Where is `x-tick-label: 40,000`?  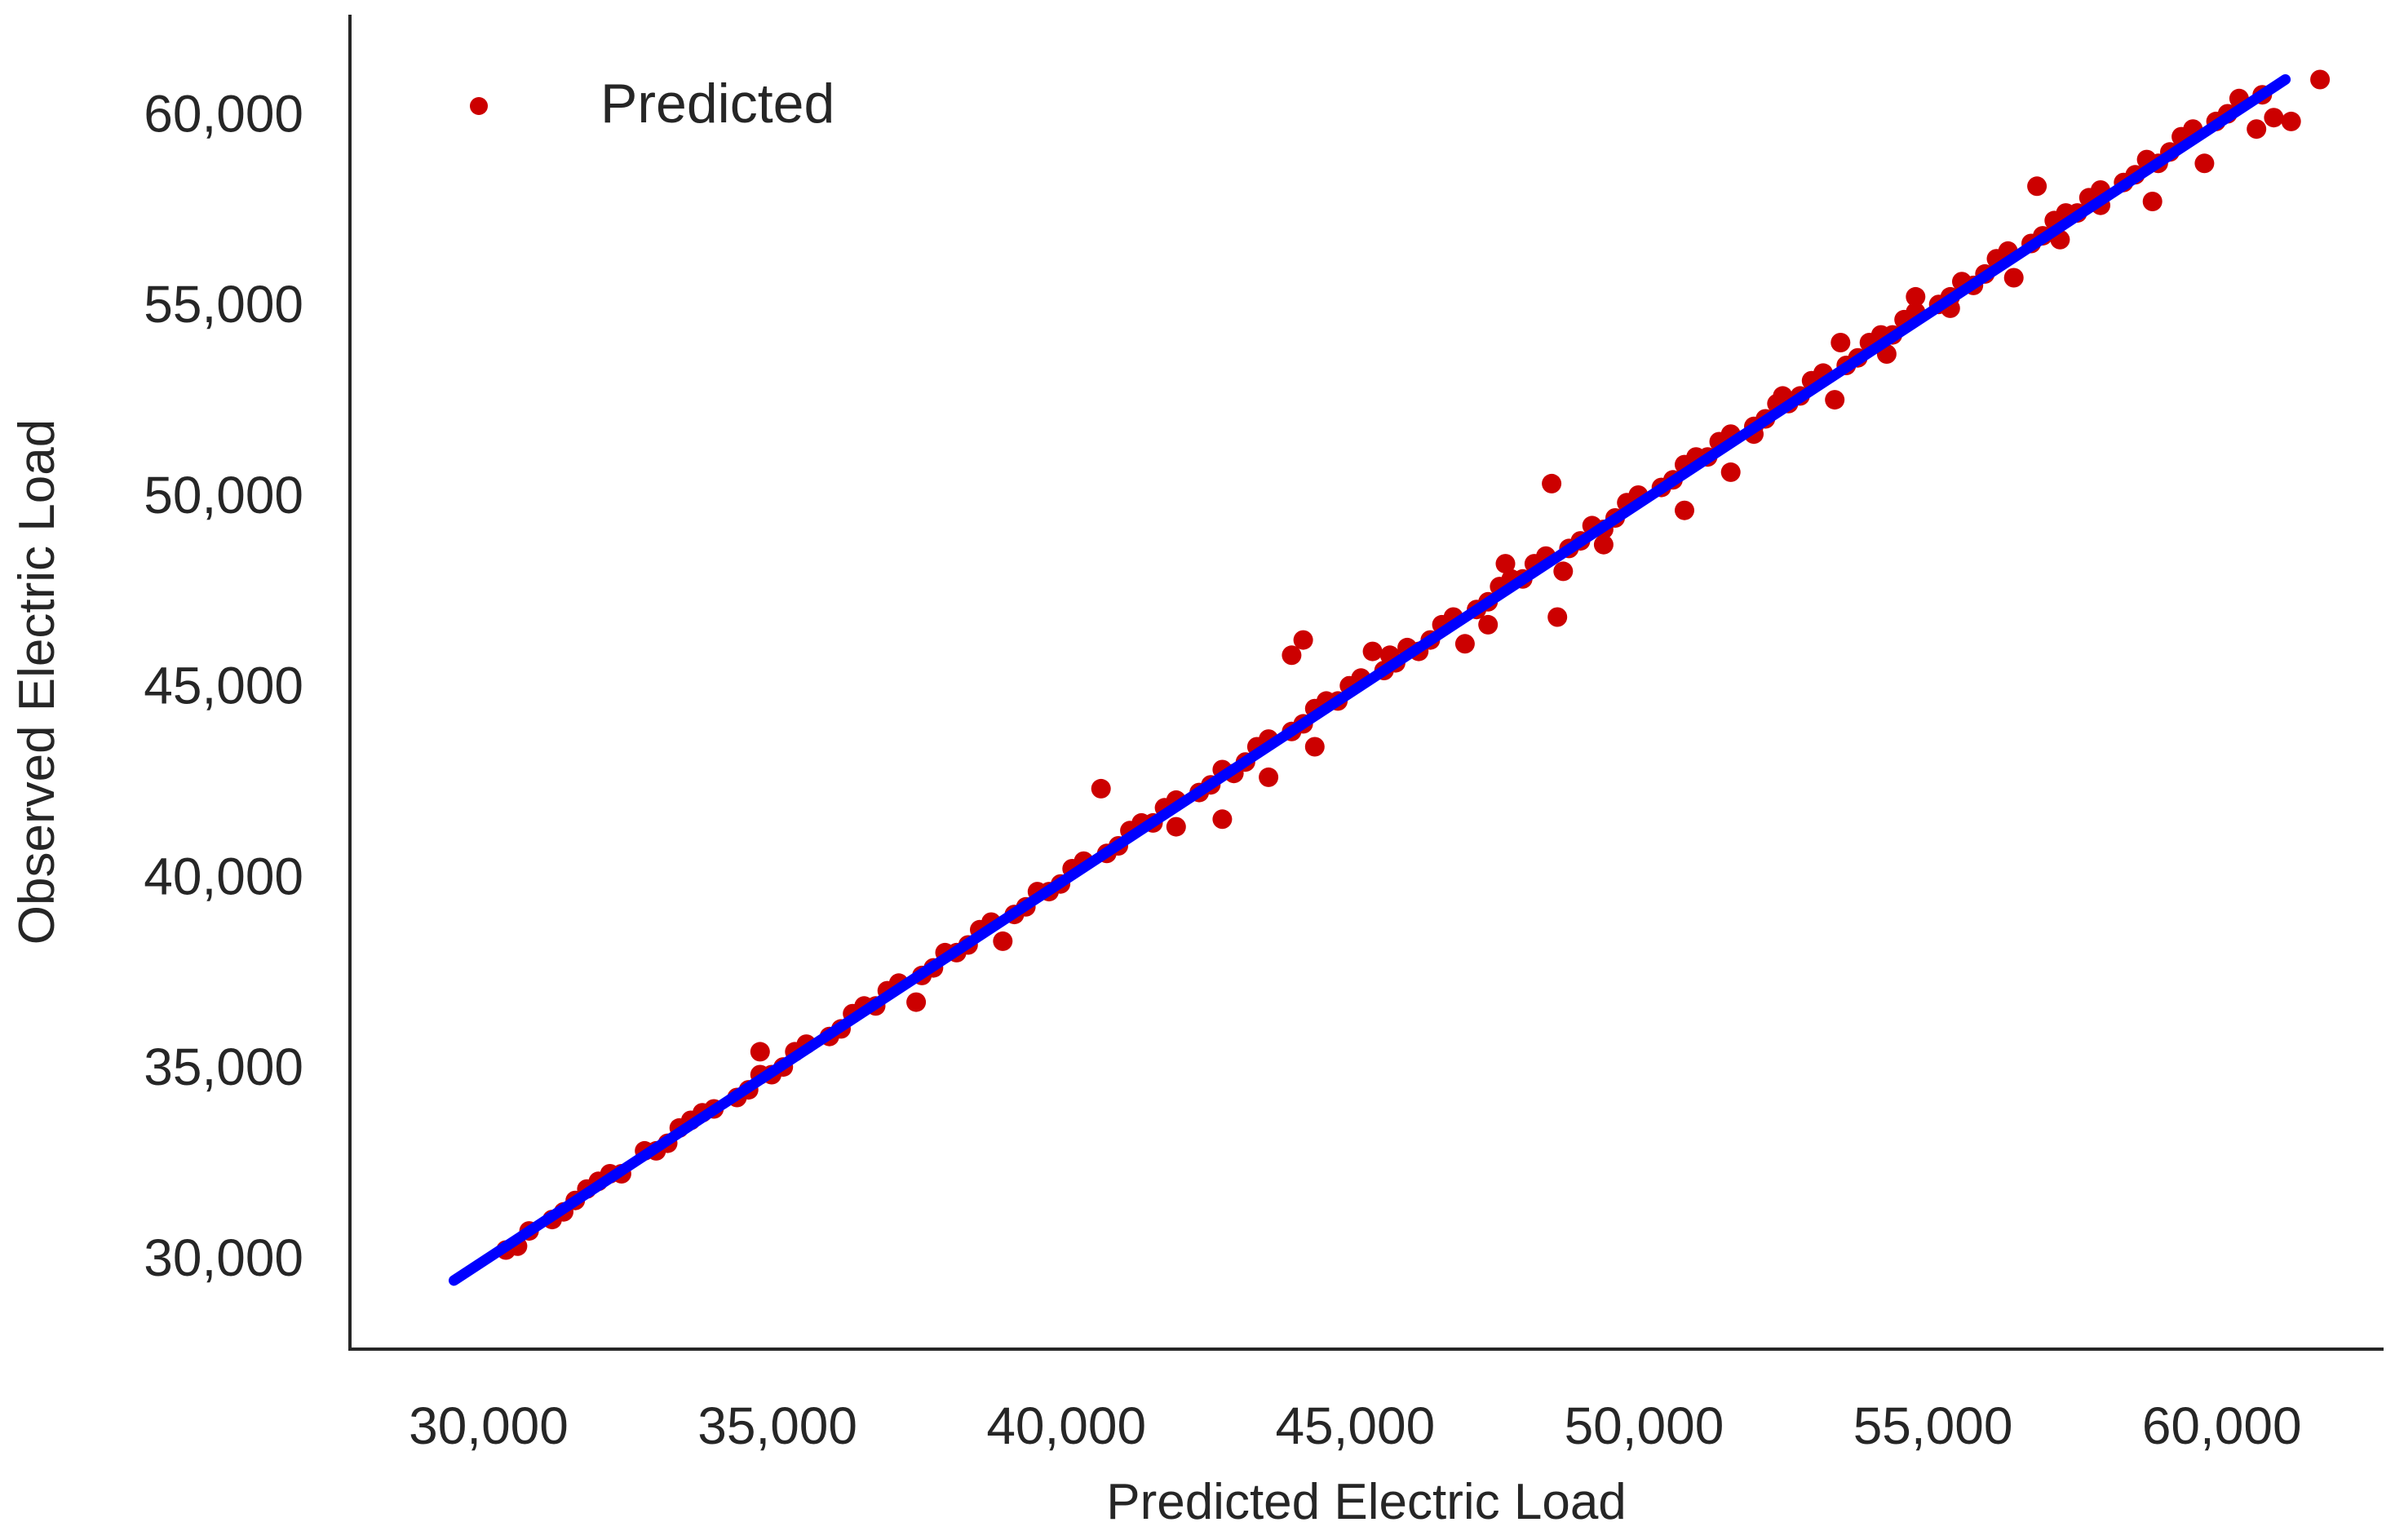 x-tick-label: 40,000 is located at coordinates (1066, 1426).